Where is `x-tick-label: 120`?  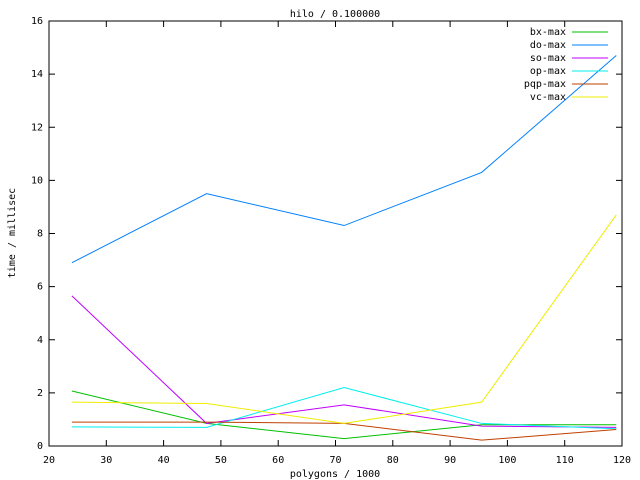 x-tick-label: 120 is located at coordinates (622, 460).